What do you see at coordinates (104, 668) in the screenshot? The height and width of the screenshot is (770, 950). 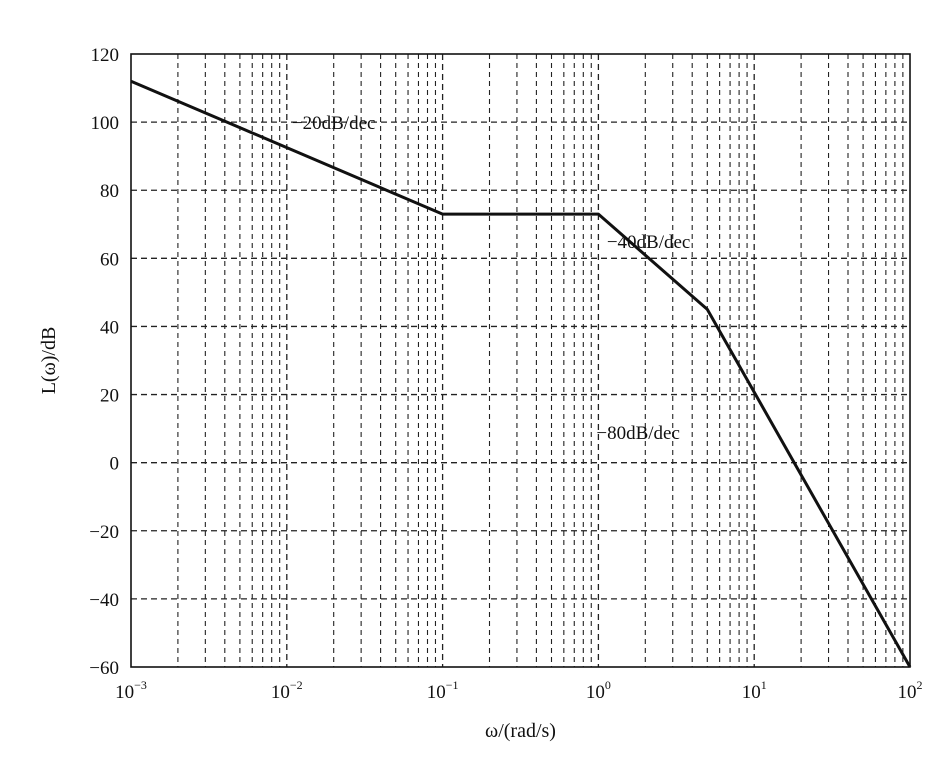 I see `y-tick-label: −60` at bounding box center [104, 668].